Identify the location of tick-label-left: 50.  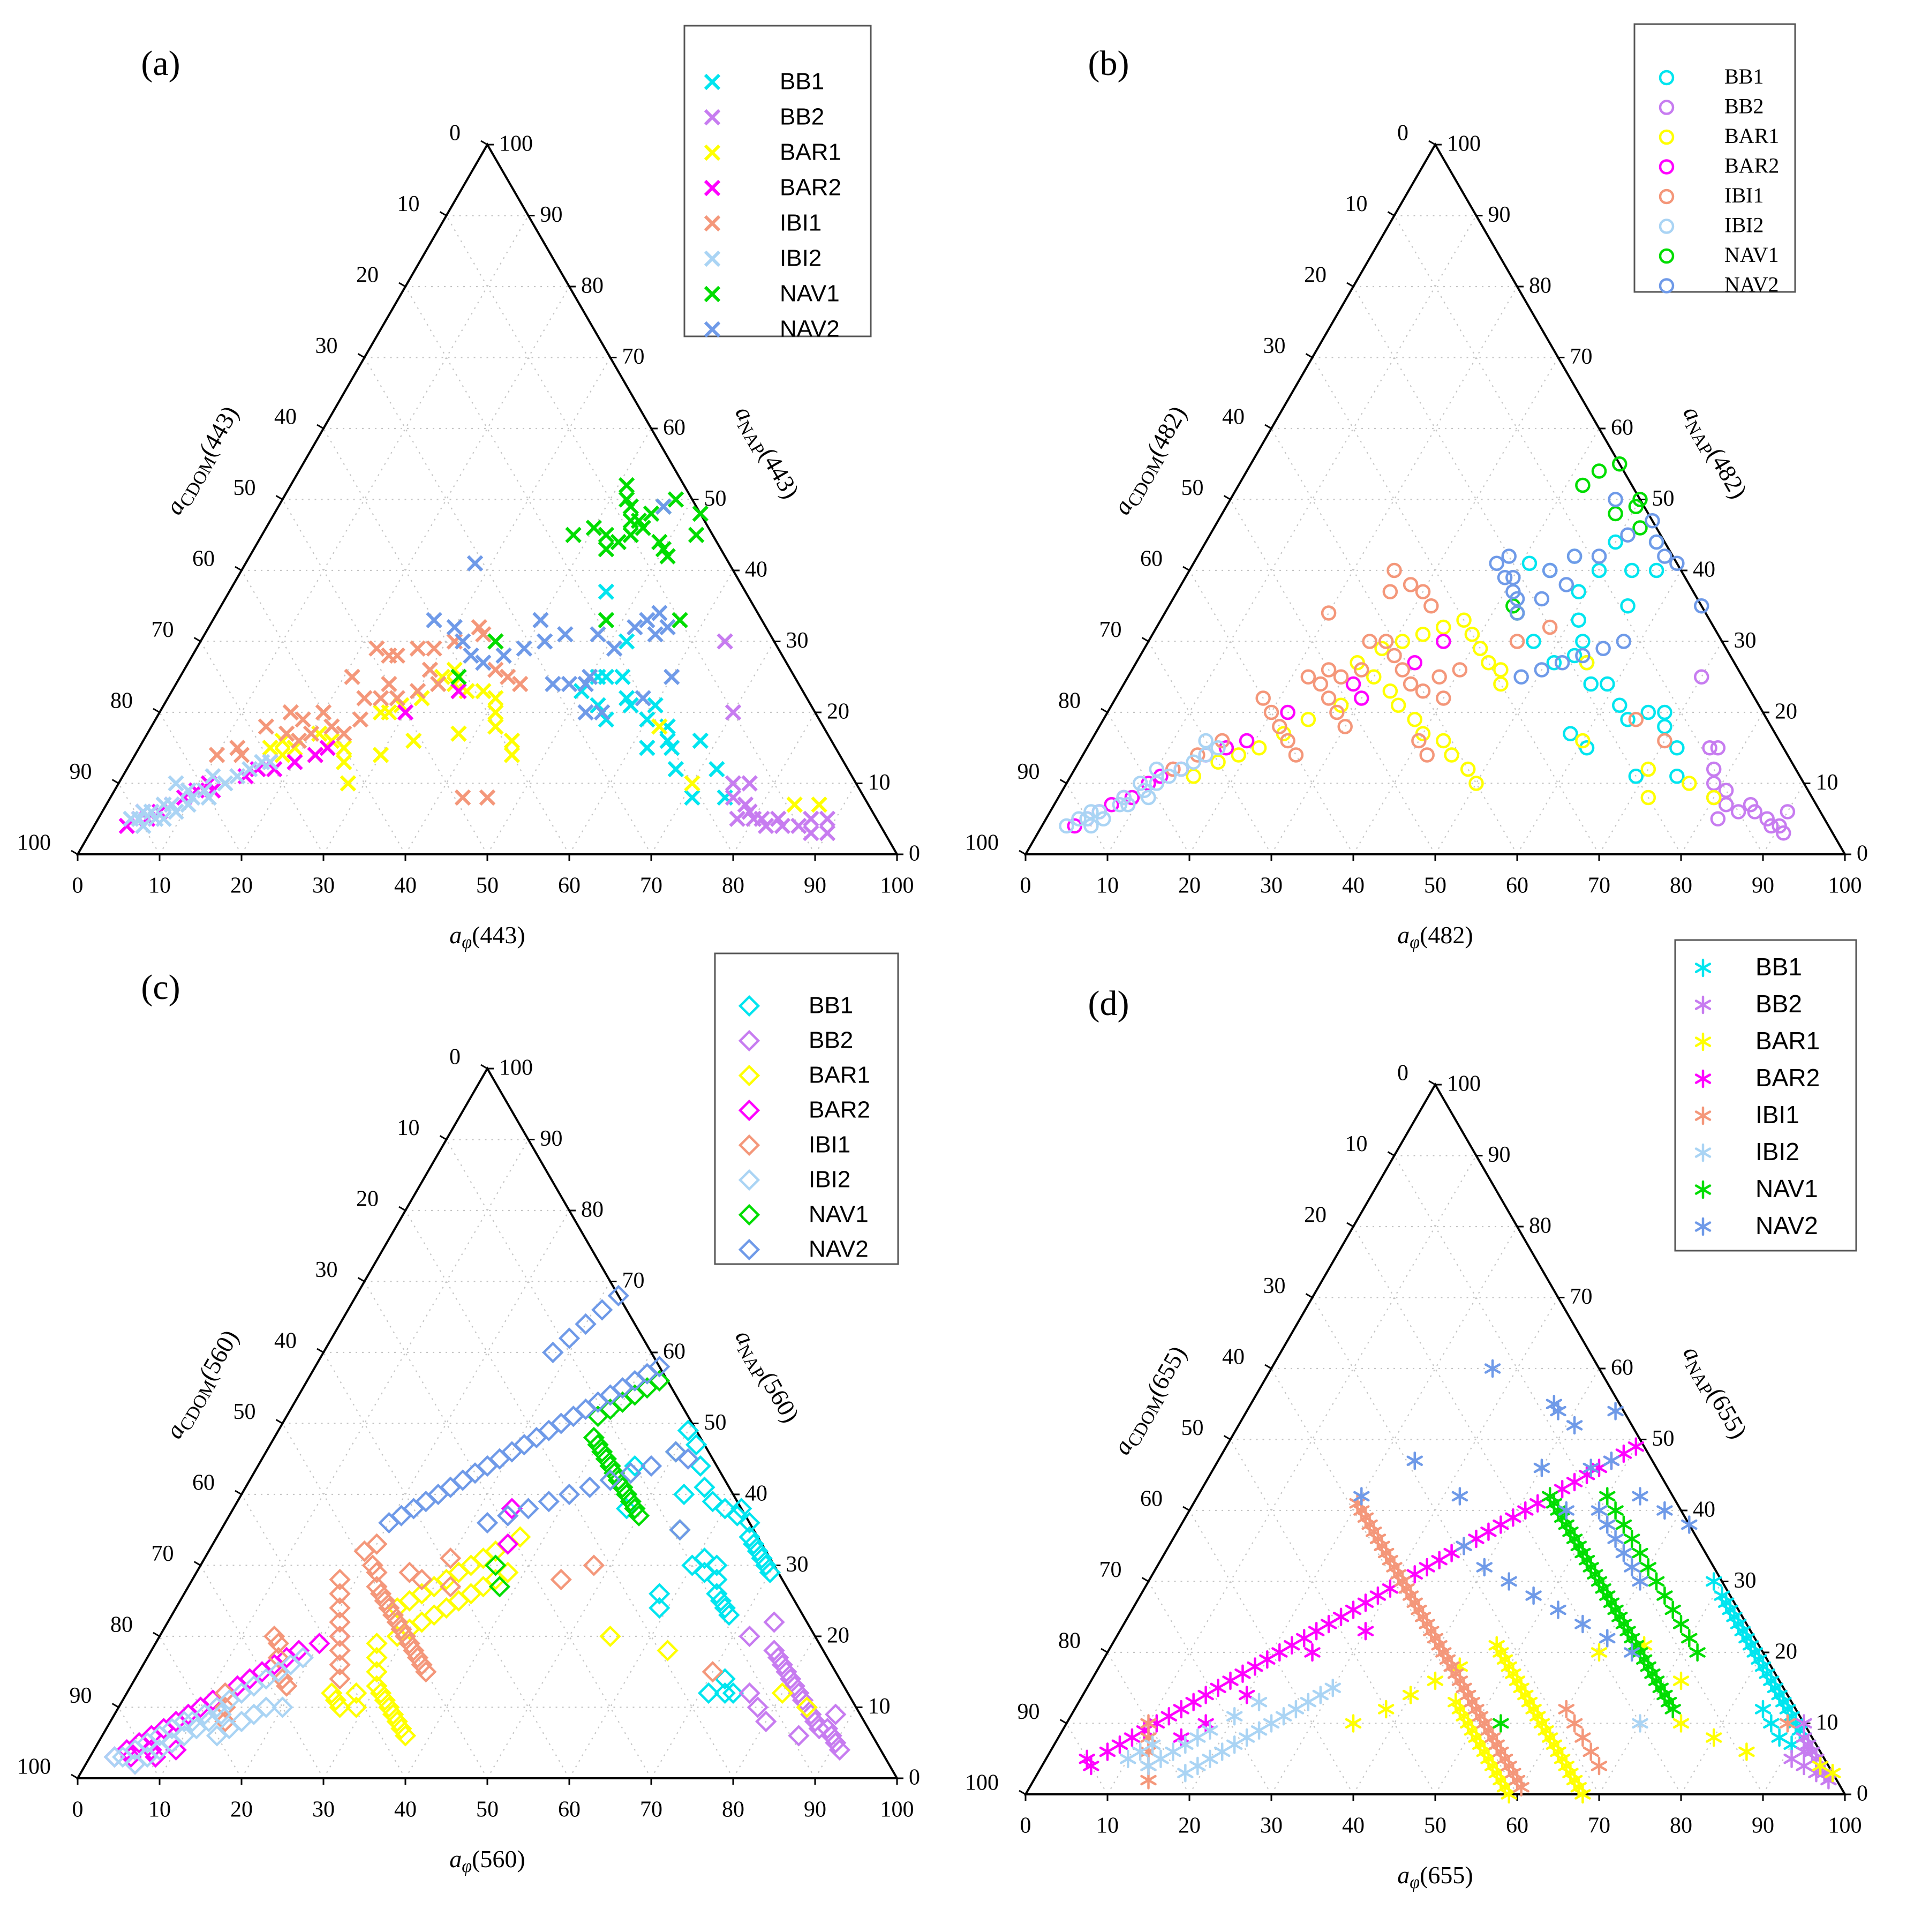
(1192, 488).